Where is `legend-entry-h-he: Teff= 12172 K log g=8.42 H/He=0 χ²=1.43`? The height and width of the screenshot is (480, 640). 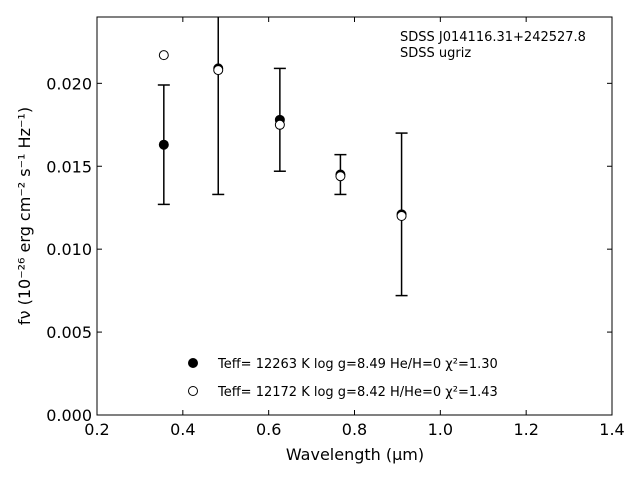
legend-entry-h-he: Teff= 12172 K log g=8.42 H/He=0 χ²=1.43 is located at coordinates (357, 392).